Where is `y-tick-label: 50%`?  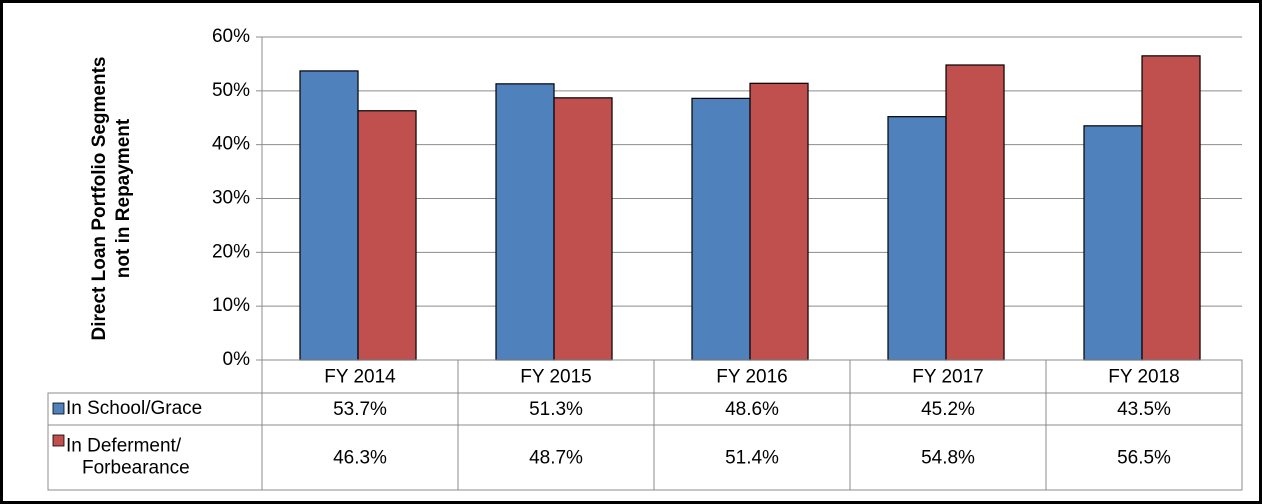 y-tick-label: 50% is located at coordinates (231, 90).